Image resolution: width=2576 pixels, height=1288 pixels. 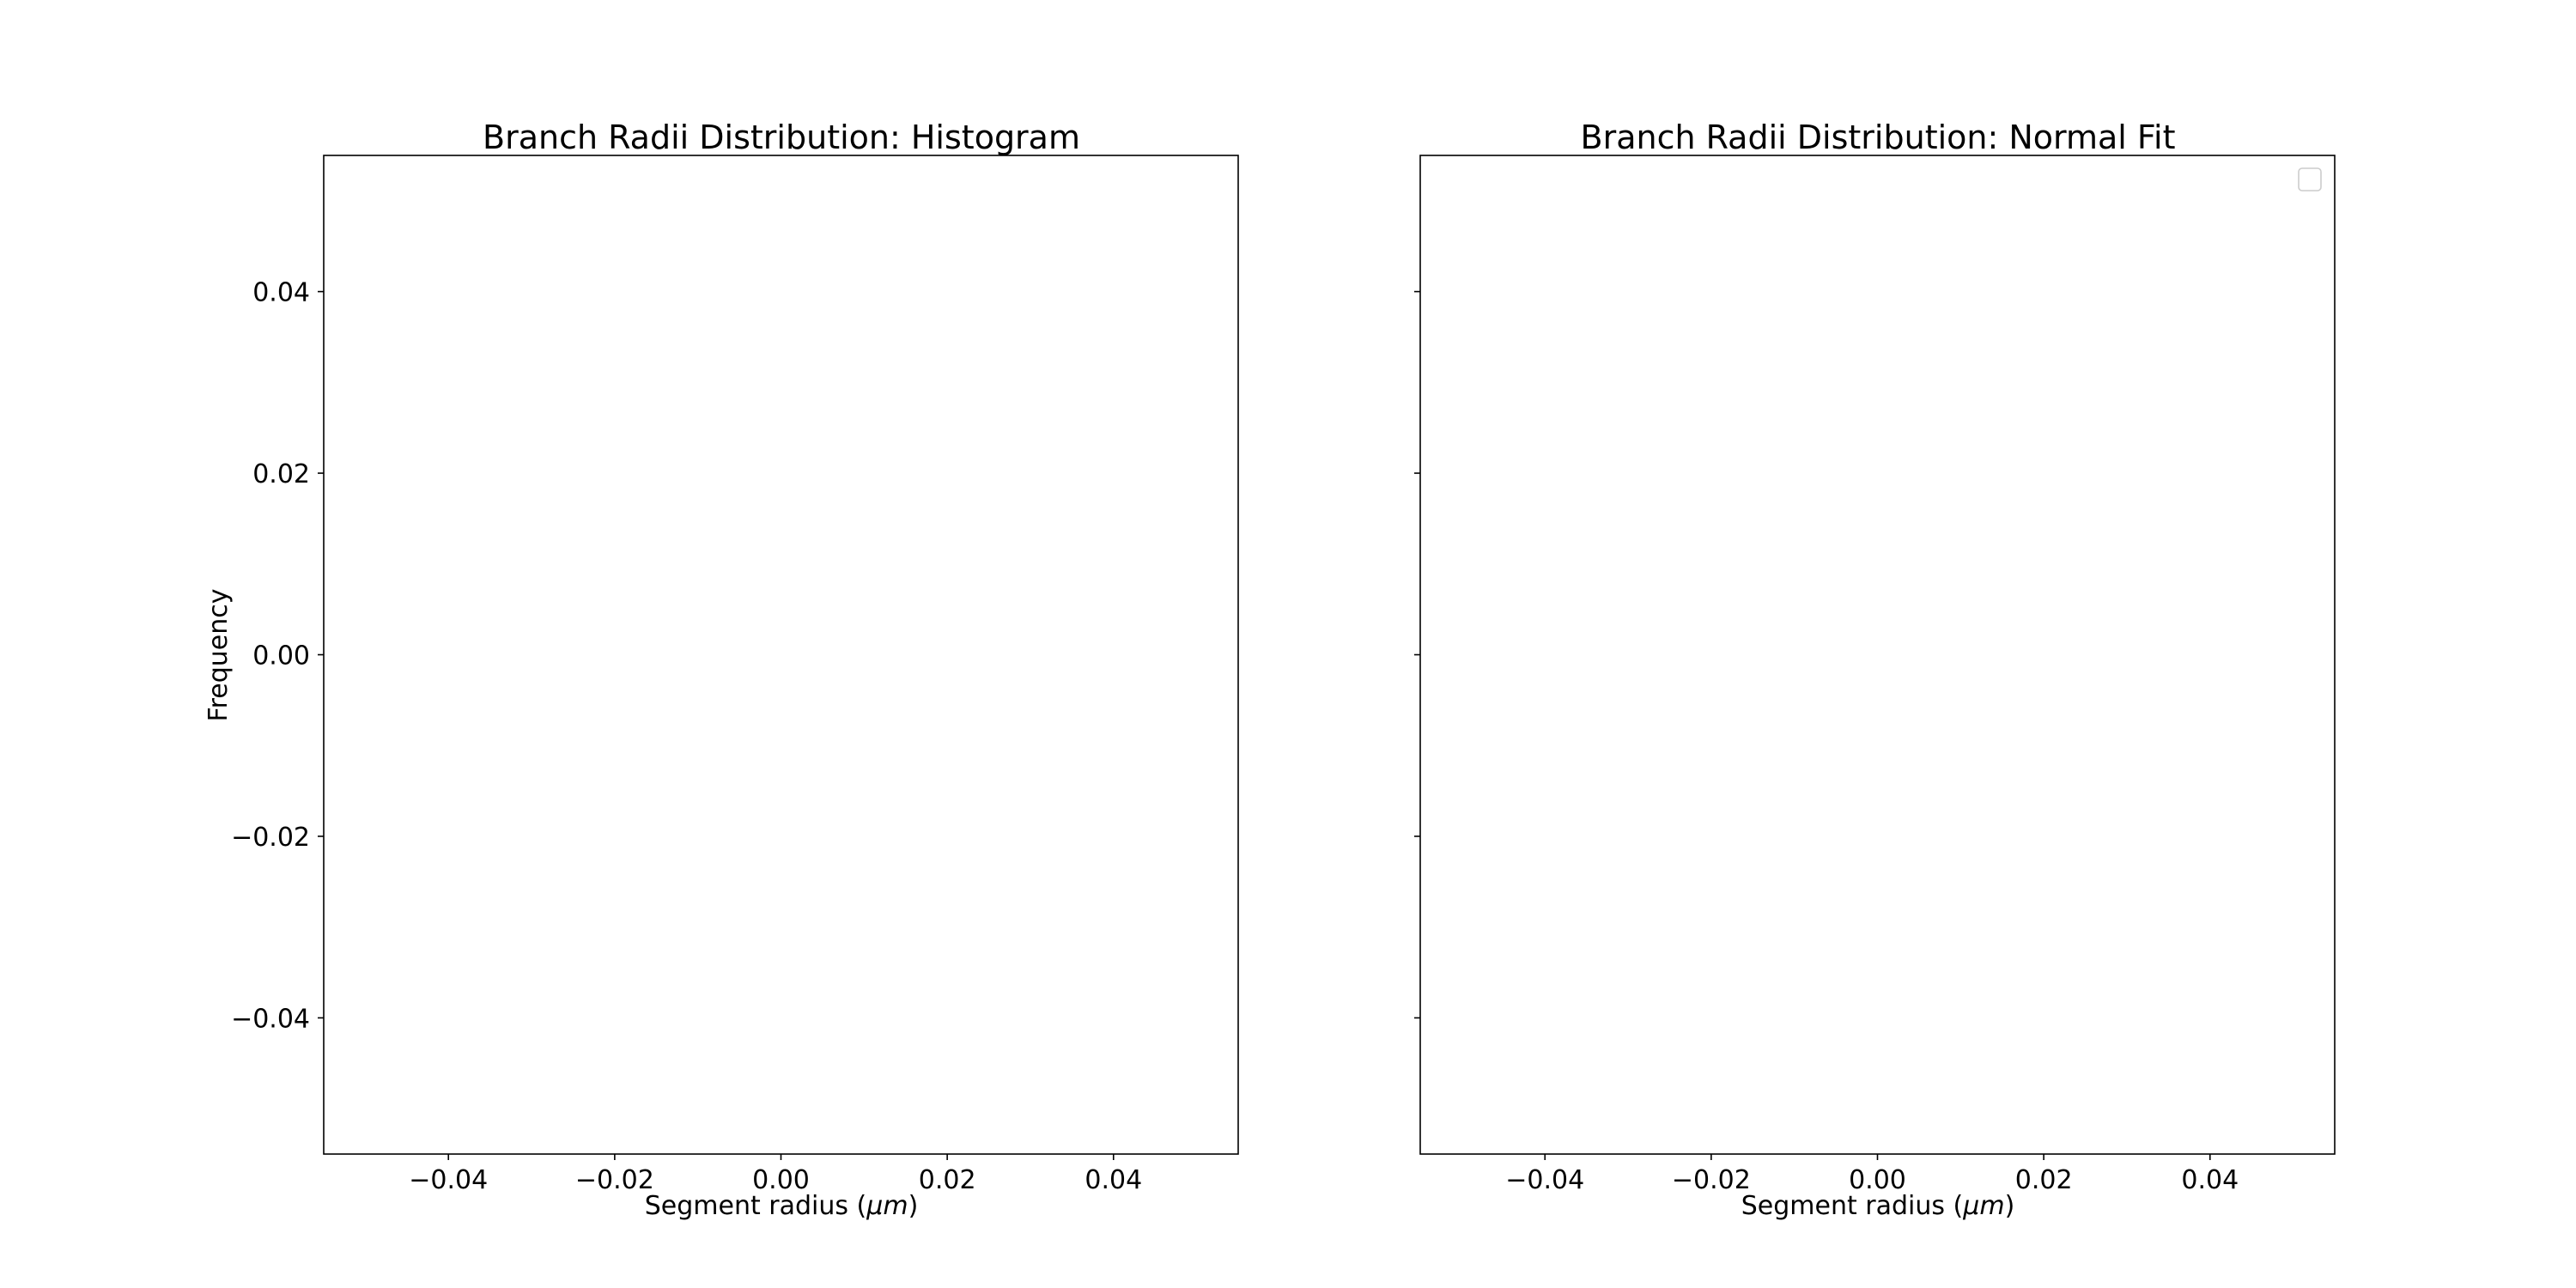 What do you see at coordinates (1417, 654) in the screenshot?
I see `normal-fit-y-ticks` at bounding box center [1417, 654].